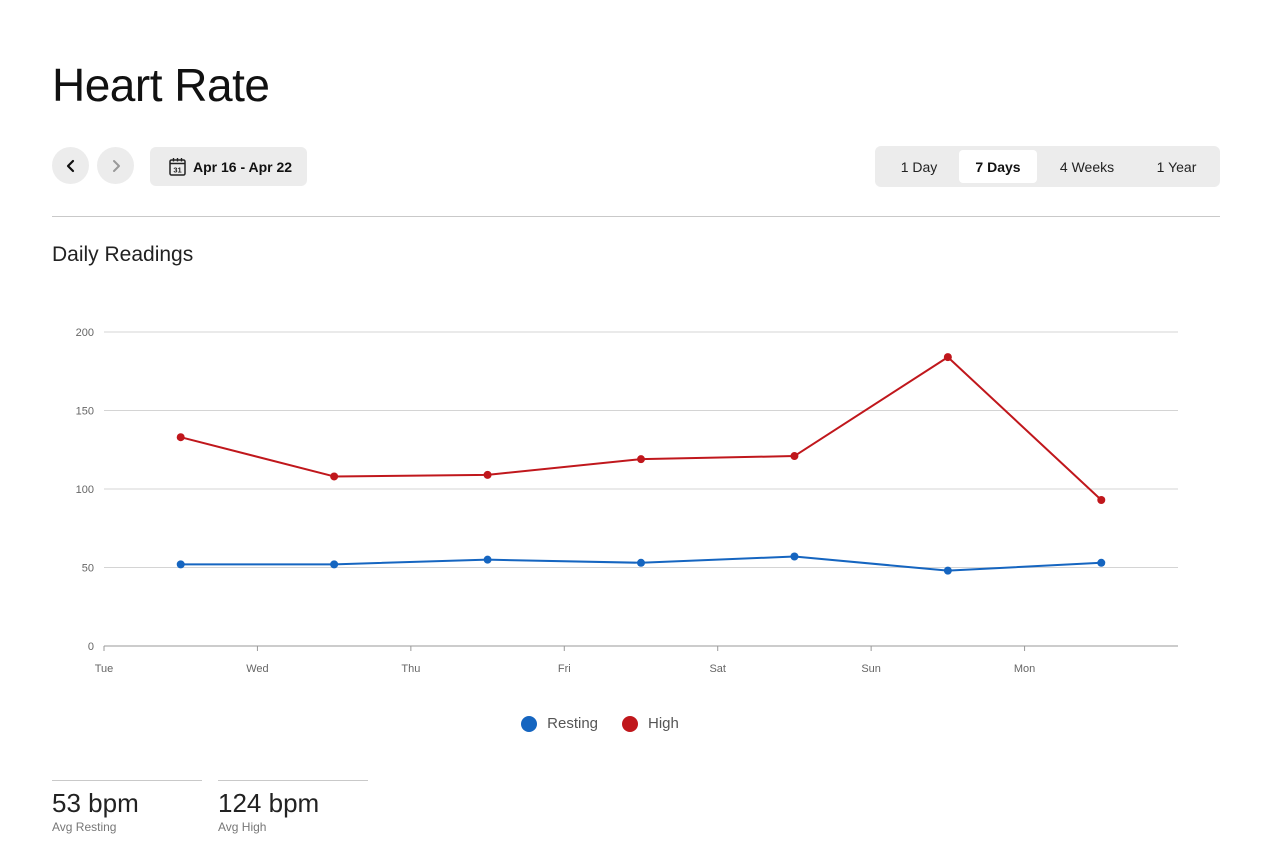 The height and width of the screenshot is (858, 1276). What do you see at coordinates (161, 85) in the screenshot?
I see `page-title: Heart Rate` at bounding box center [161, 85].